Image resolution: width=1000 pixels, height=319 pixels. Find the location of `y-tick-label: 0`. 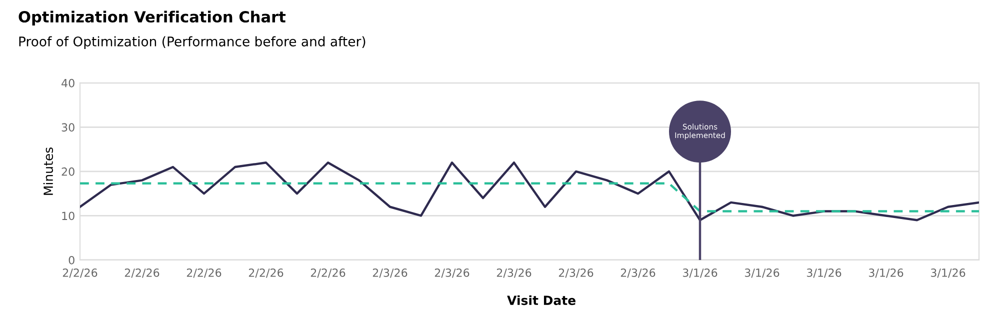

y-tick-label: 0 is located at coordinates (71, 260).